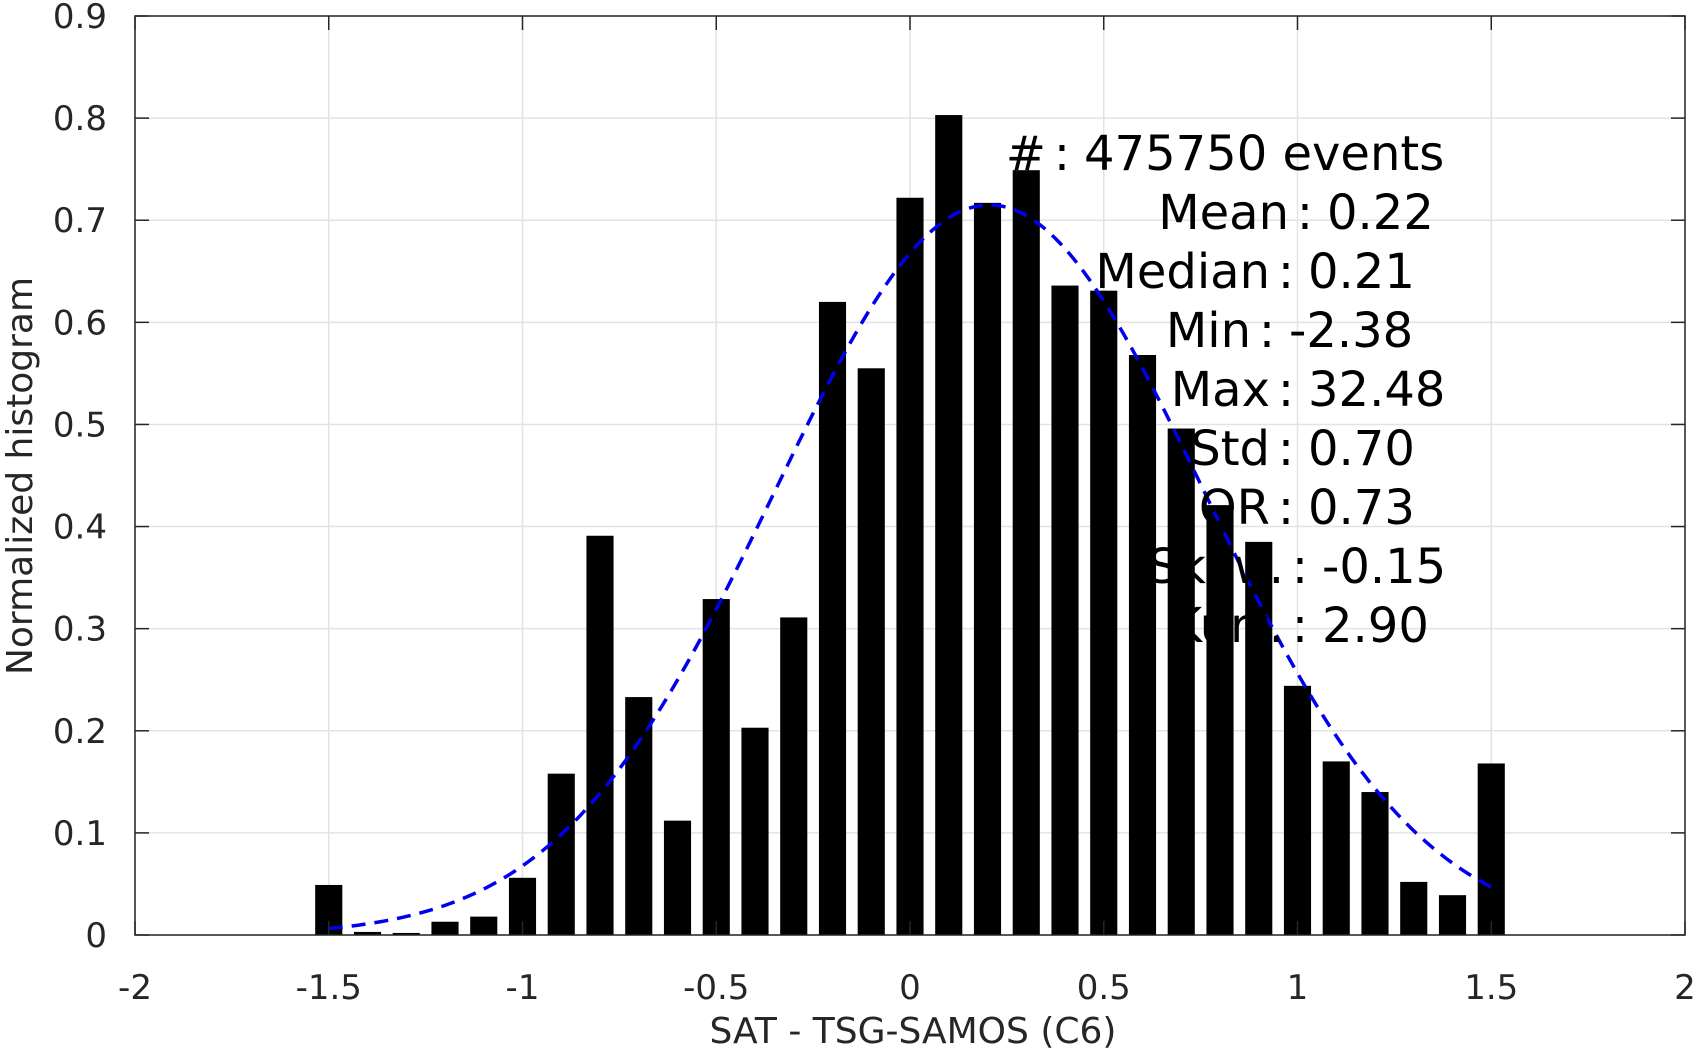 The width and height of the screenshot is (1703, 1053). I want to click on stat-value-3: -2.38, so click(1351, 331).